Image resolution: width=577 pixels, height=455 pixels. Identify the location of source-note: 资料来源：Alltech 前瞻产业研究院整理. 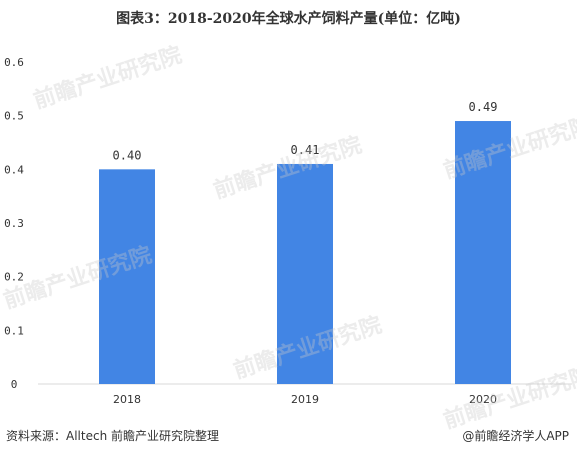
(112, 436).